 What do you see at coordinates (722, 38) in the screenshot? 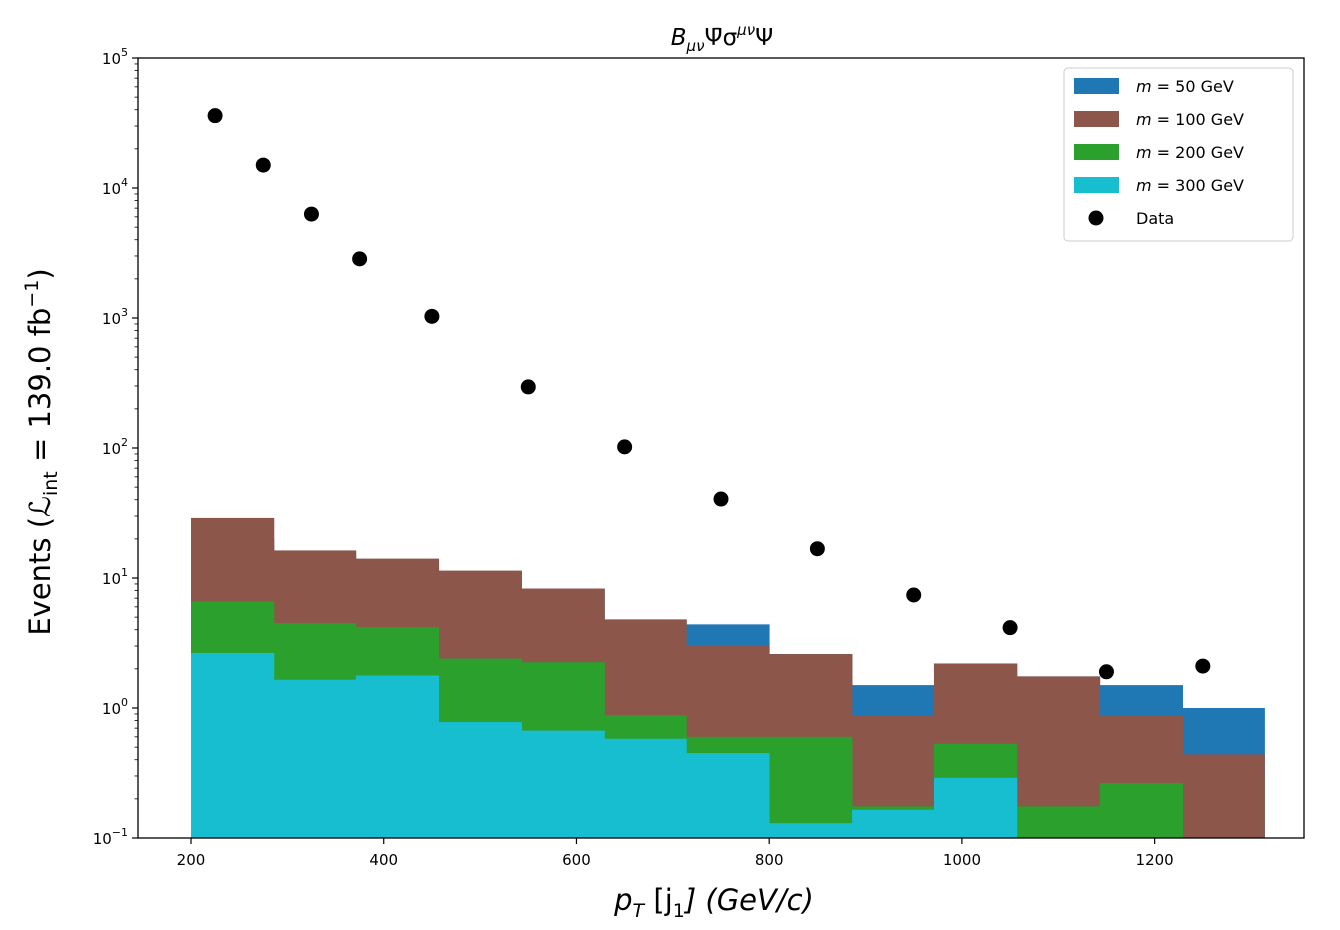
I see `chart-title: BμνΨ̄σμνΨ` at bounding box center [722, 38].